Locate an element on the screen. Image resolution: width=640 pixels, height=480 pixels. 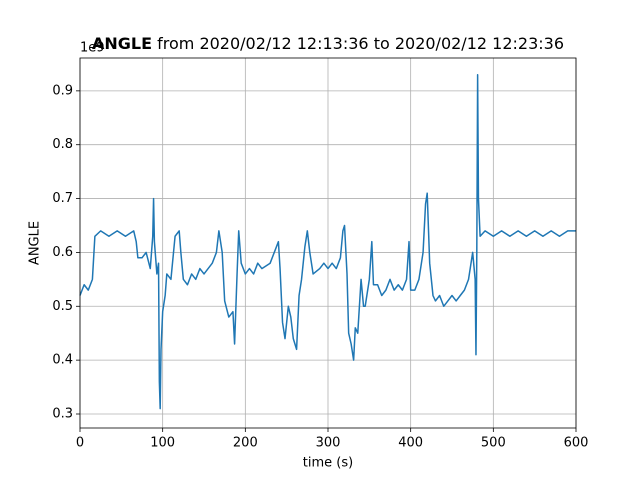
y-tick-label: 0.7 is located at coordinates (62, 198).